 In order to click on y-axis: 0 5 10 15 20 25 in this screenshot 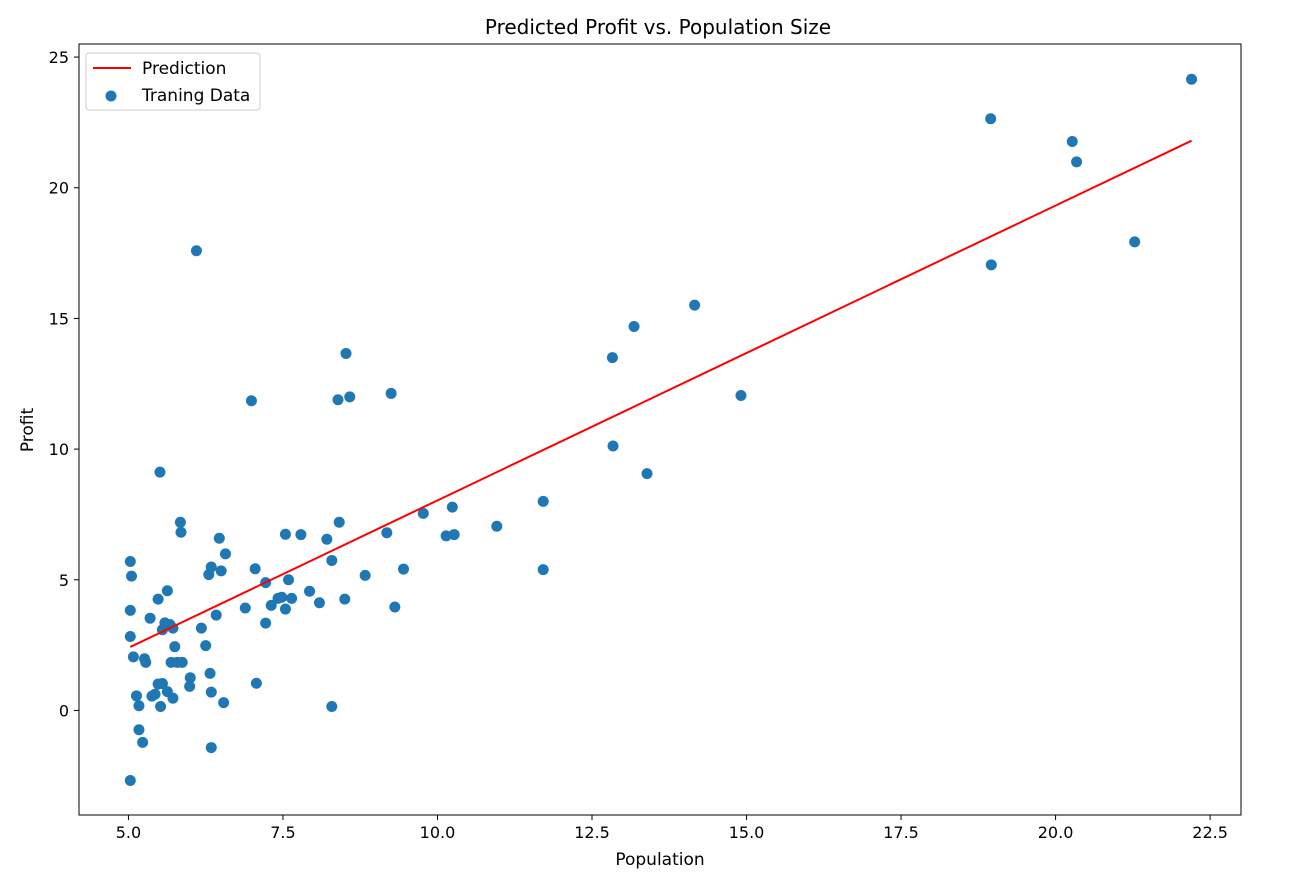, I will do `click(64, 384)`.